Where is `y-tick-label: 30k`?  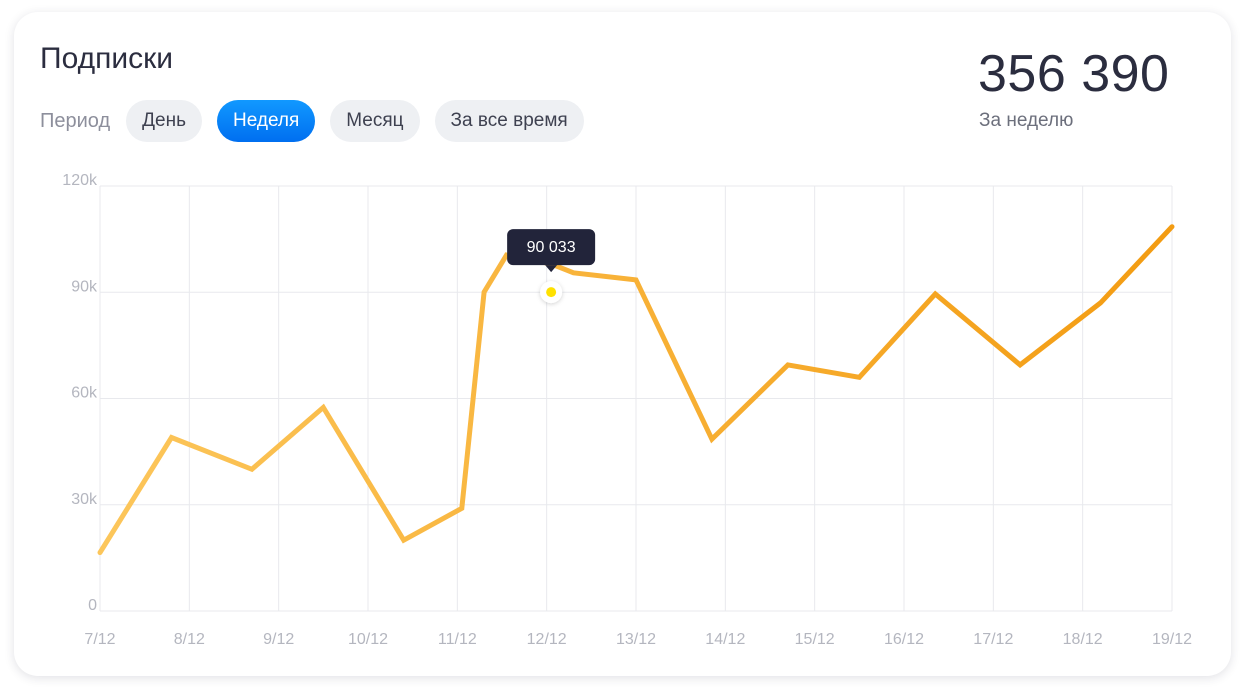 y-tick-label: 30k is located at coordinates (84, 499).